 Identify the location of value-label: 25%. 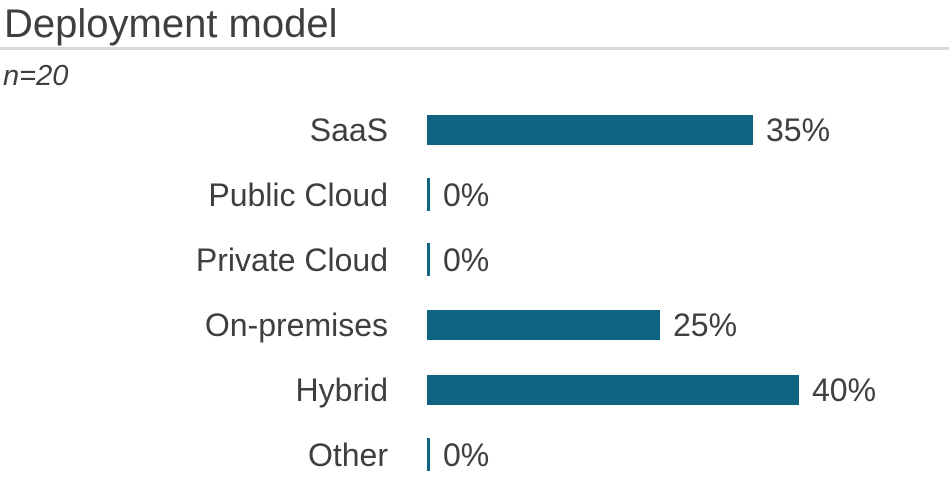
(705, 324).